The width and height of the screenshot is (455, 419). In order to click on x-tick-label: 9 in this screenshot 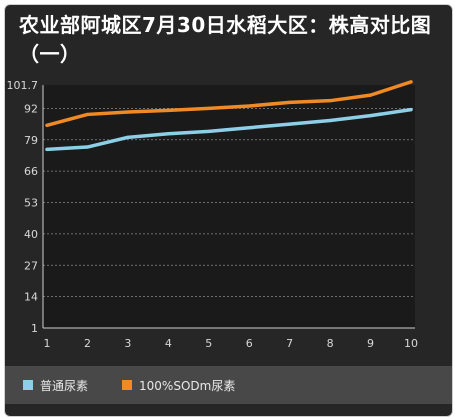, I will do `click(370, 343)`.